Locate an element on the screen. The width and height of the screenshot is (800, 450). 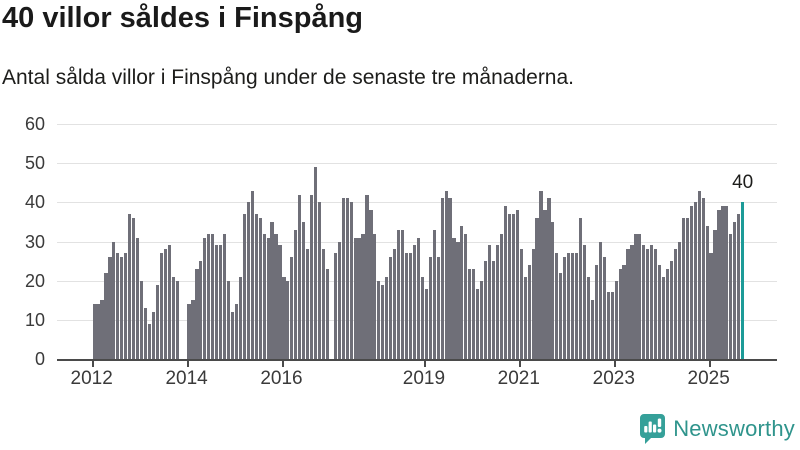
x-axis-label-2021: 2021 is located at coordinates (518, 378).